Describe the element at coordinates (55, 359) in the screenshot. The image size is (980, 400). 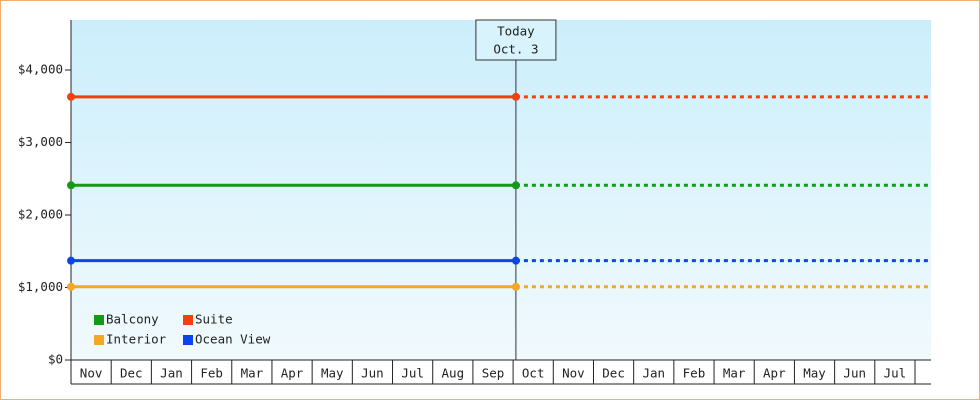
I see `y-tick-label: $0` at that location.